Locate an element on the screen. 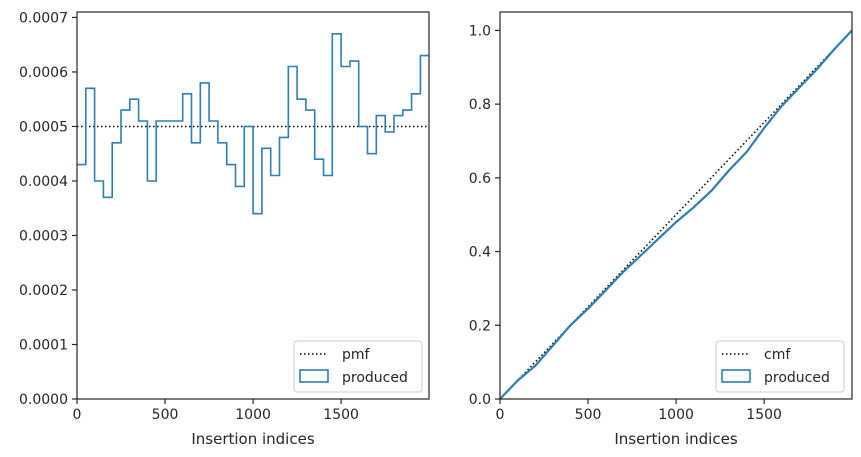 This screenshot has height=457, width=861. pmf-x-tick-label: 1500 is located at coordinates (341, 415).